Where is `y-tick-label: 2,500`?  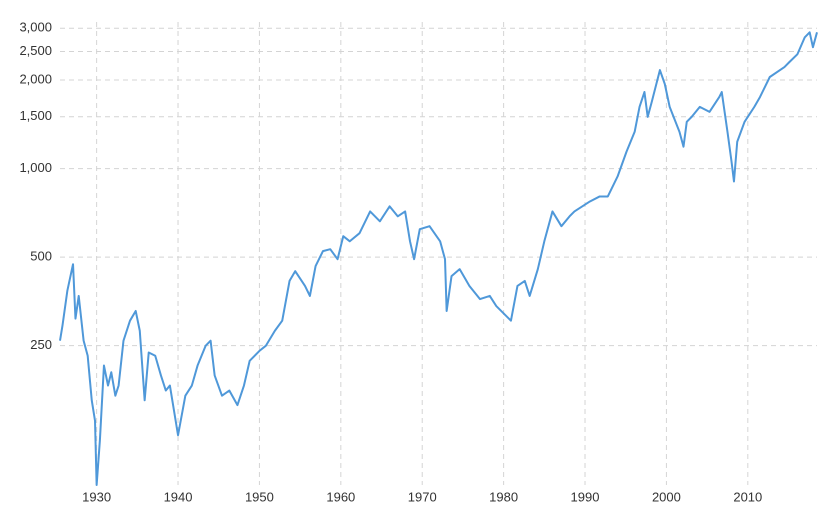 y-tick-label: 2,500 is located at coordinates (35, 50).